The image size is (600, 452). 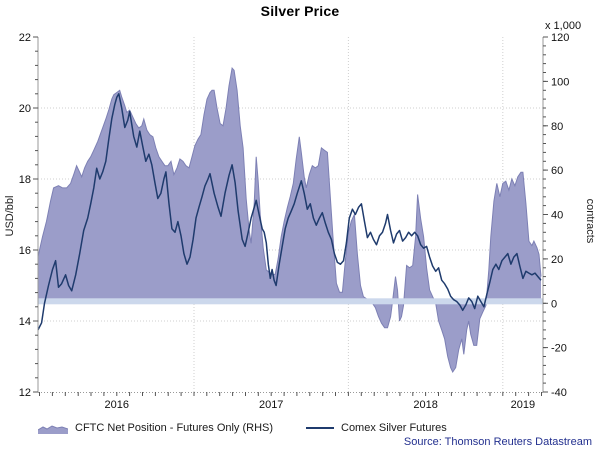 What do you see at coordinates (557, 216) in the screenshot?
I see `svg-text: 40` at bounding box center [557, 216].